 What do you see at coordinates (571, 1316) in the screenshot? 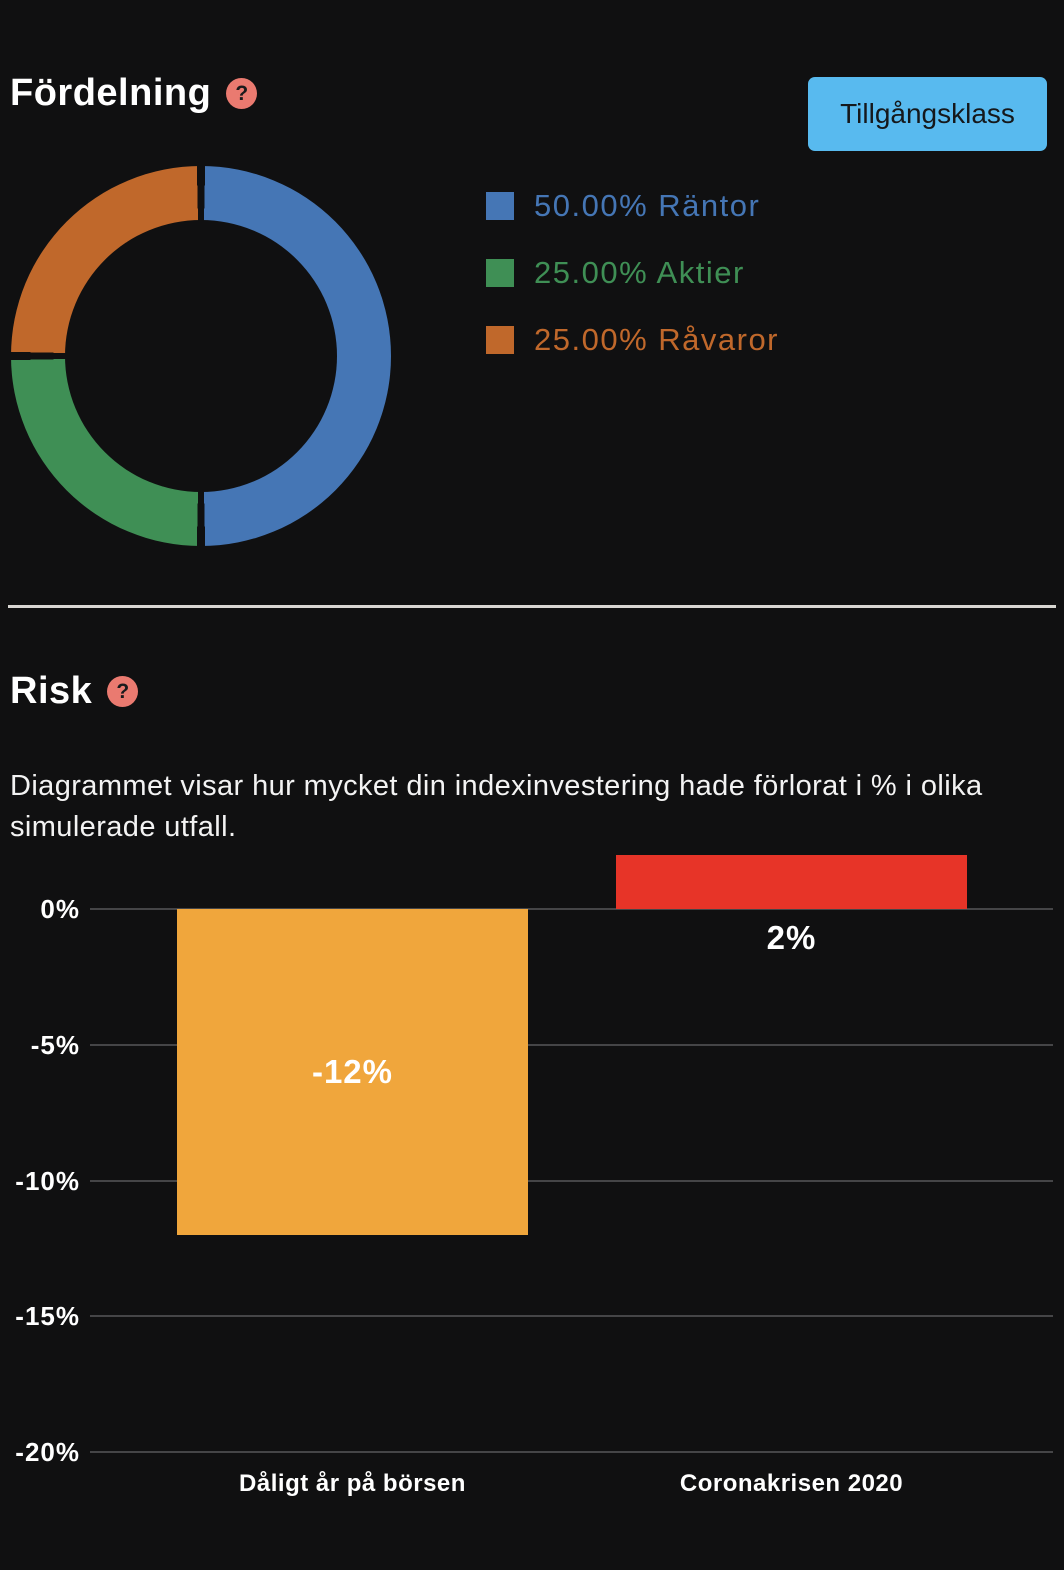
I see `gridline--15%` at bounding box center [571, 1316].